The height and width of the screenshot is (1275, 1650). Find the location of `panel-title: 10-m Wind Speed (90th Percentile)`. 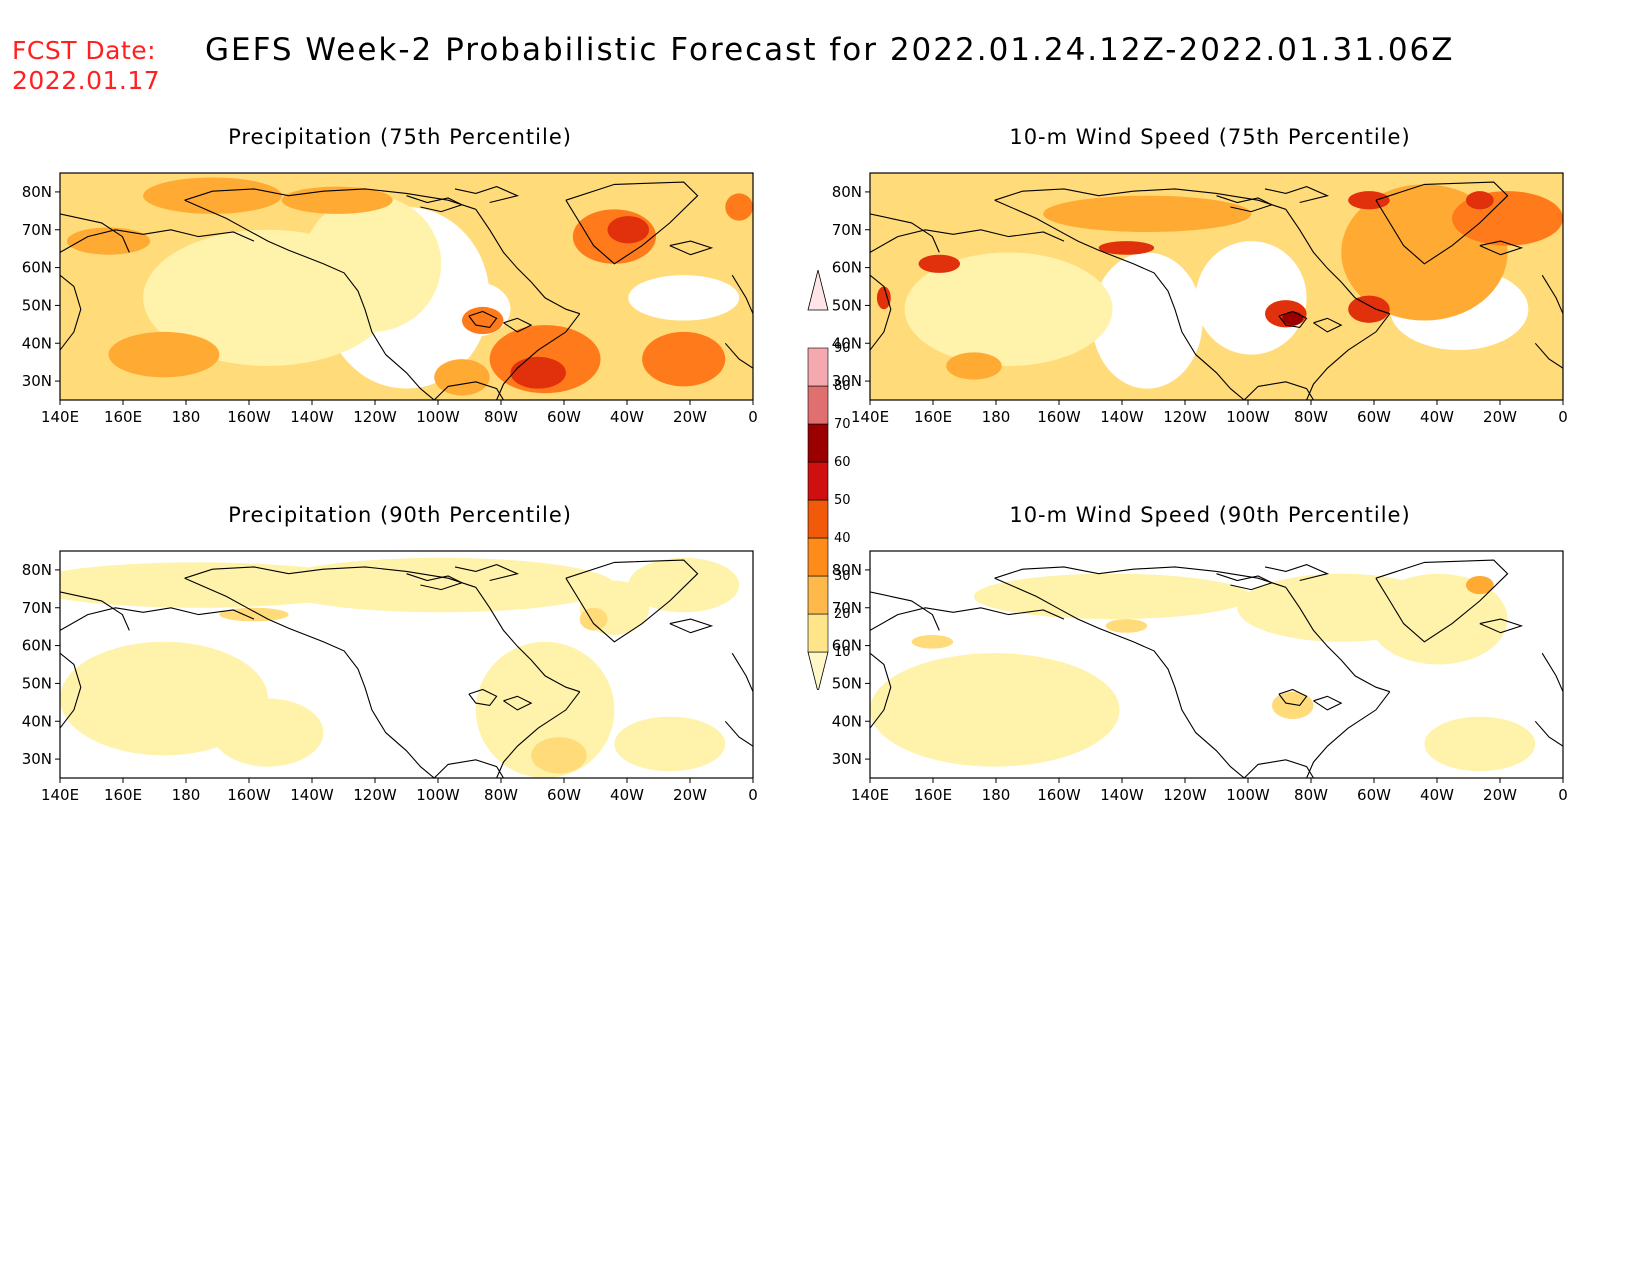

panel-title: 10-m Wind Speed (90th Percentile) is located at coordinates (1210, 515).